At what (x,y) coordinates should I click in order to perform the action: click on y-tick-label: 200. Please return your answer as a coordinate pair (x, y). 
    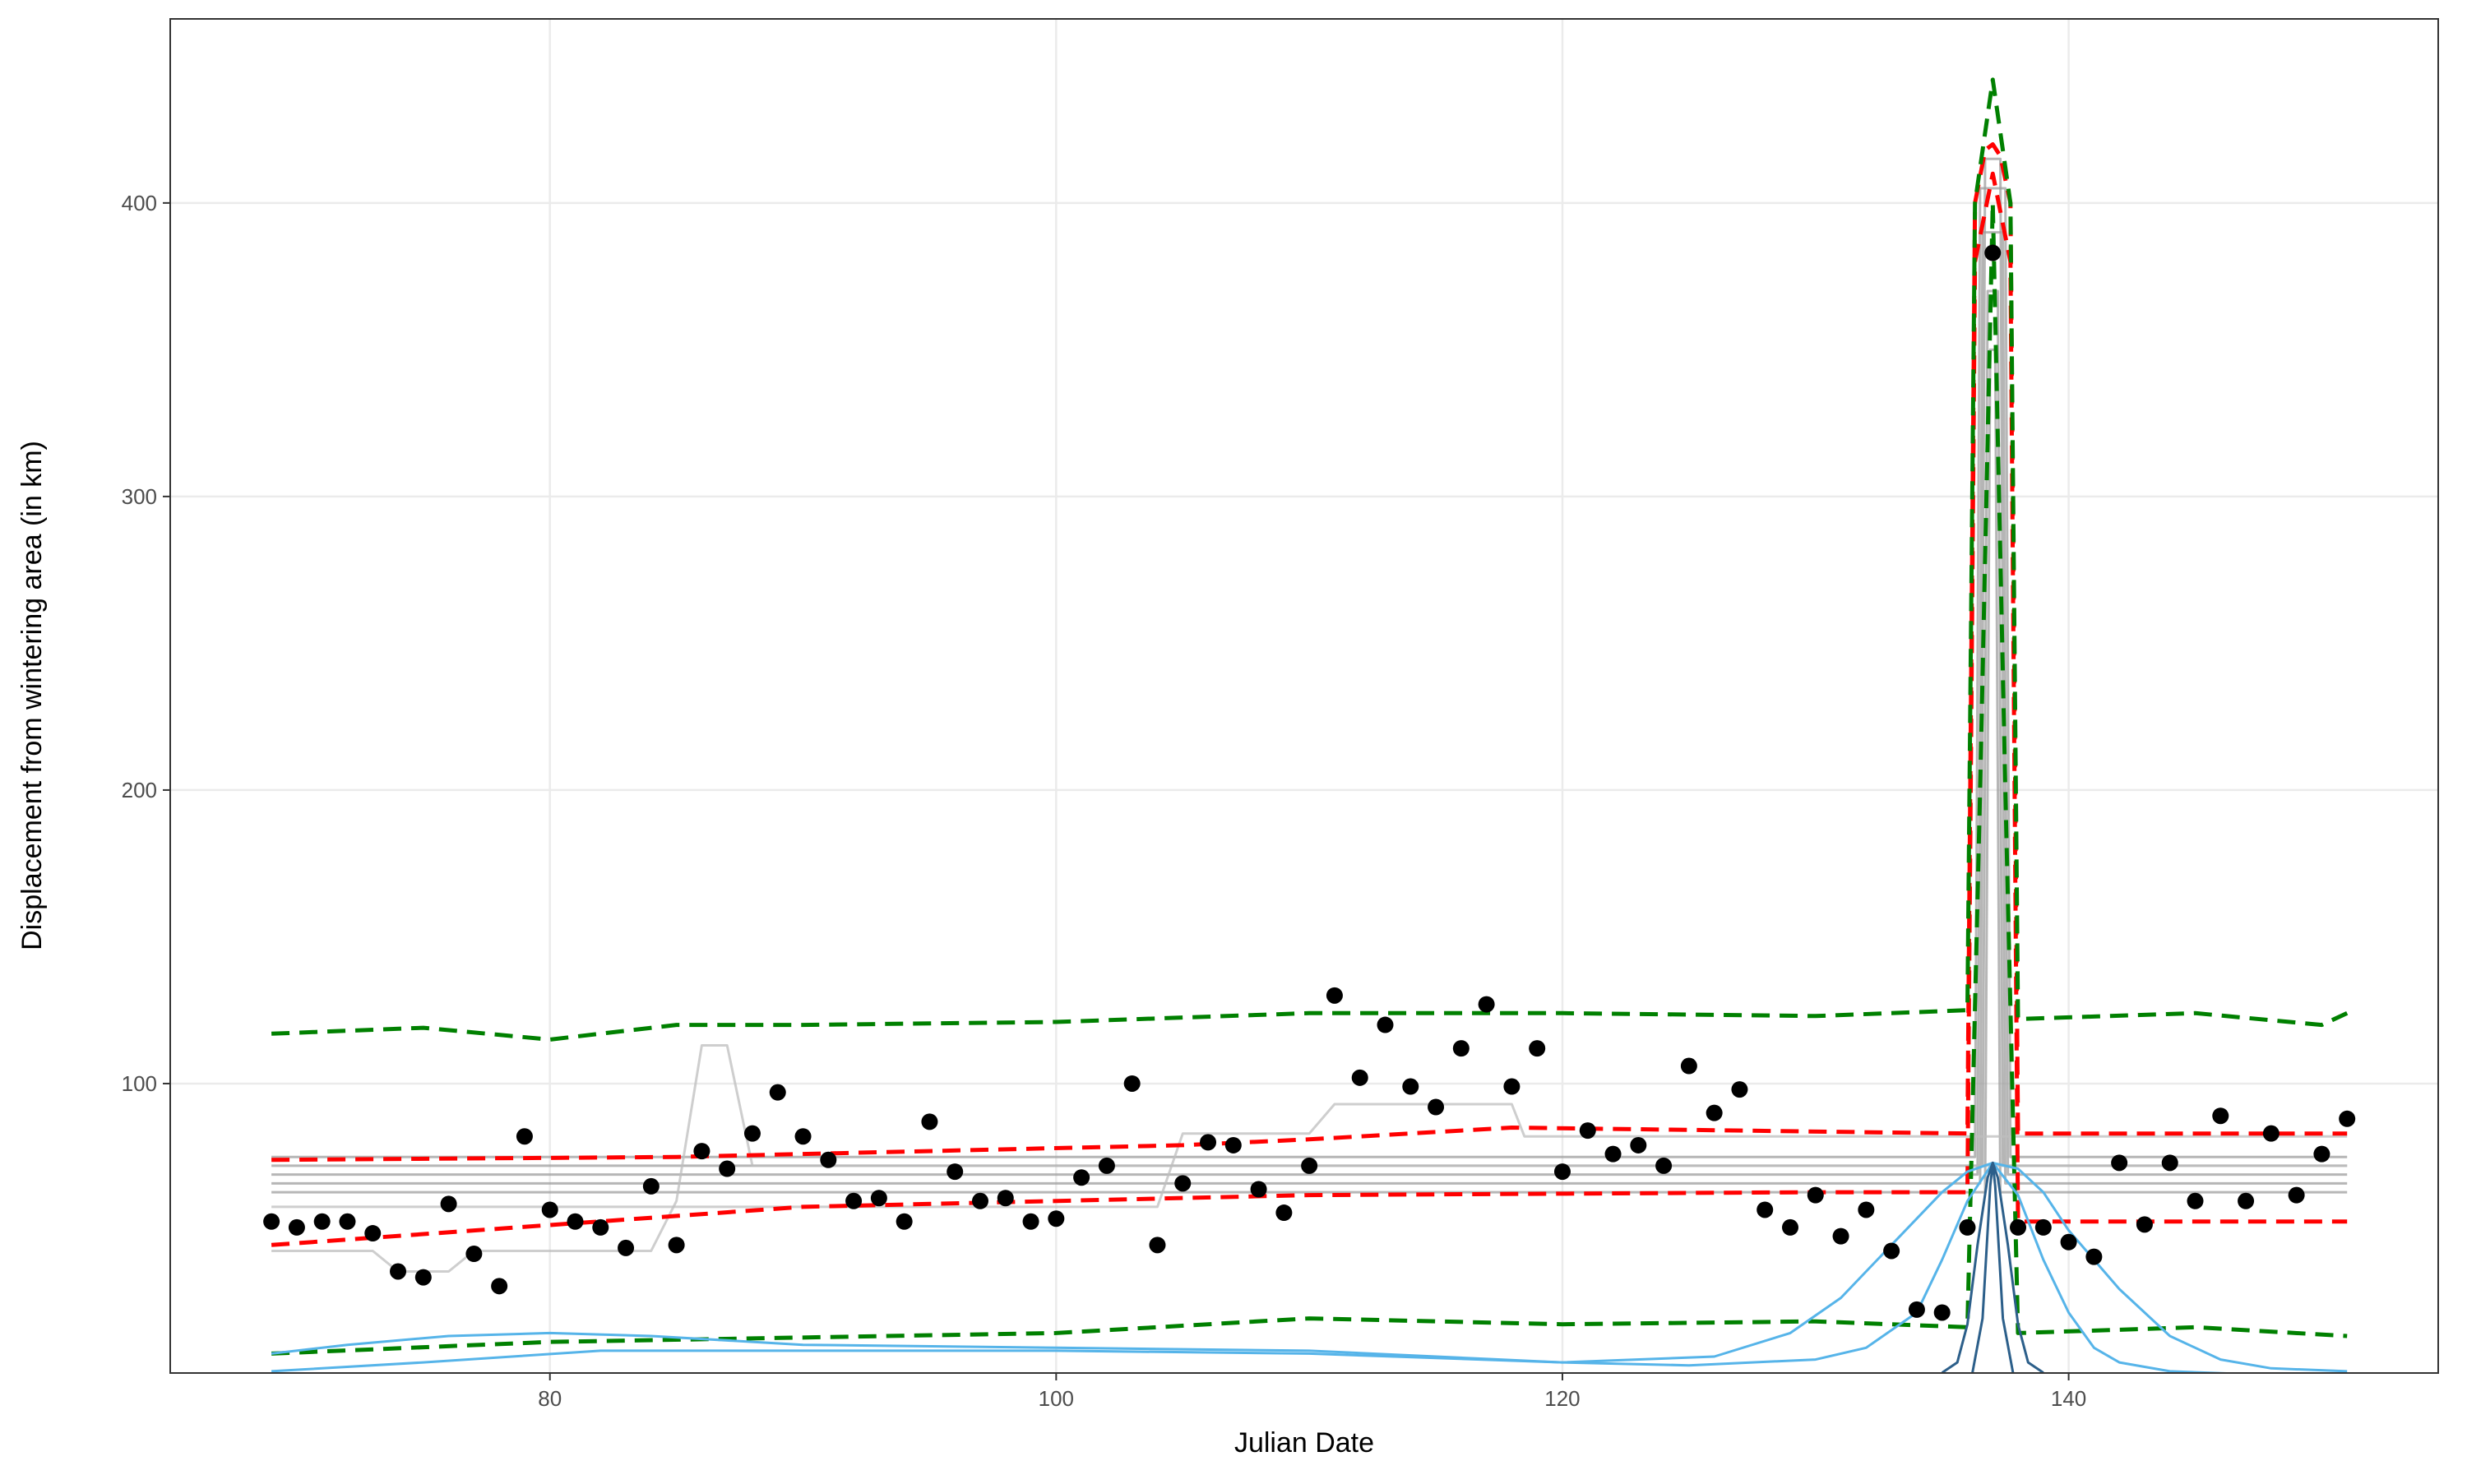
    Looking at the image, I should click on (139, 790).